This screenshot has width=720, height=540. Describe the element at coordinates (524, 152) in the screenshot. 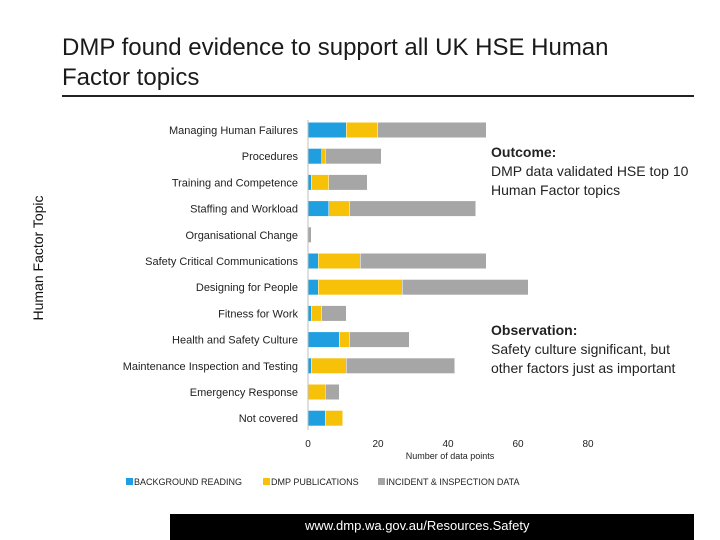

I see `outcome-heading: Outcome:` at that location.